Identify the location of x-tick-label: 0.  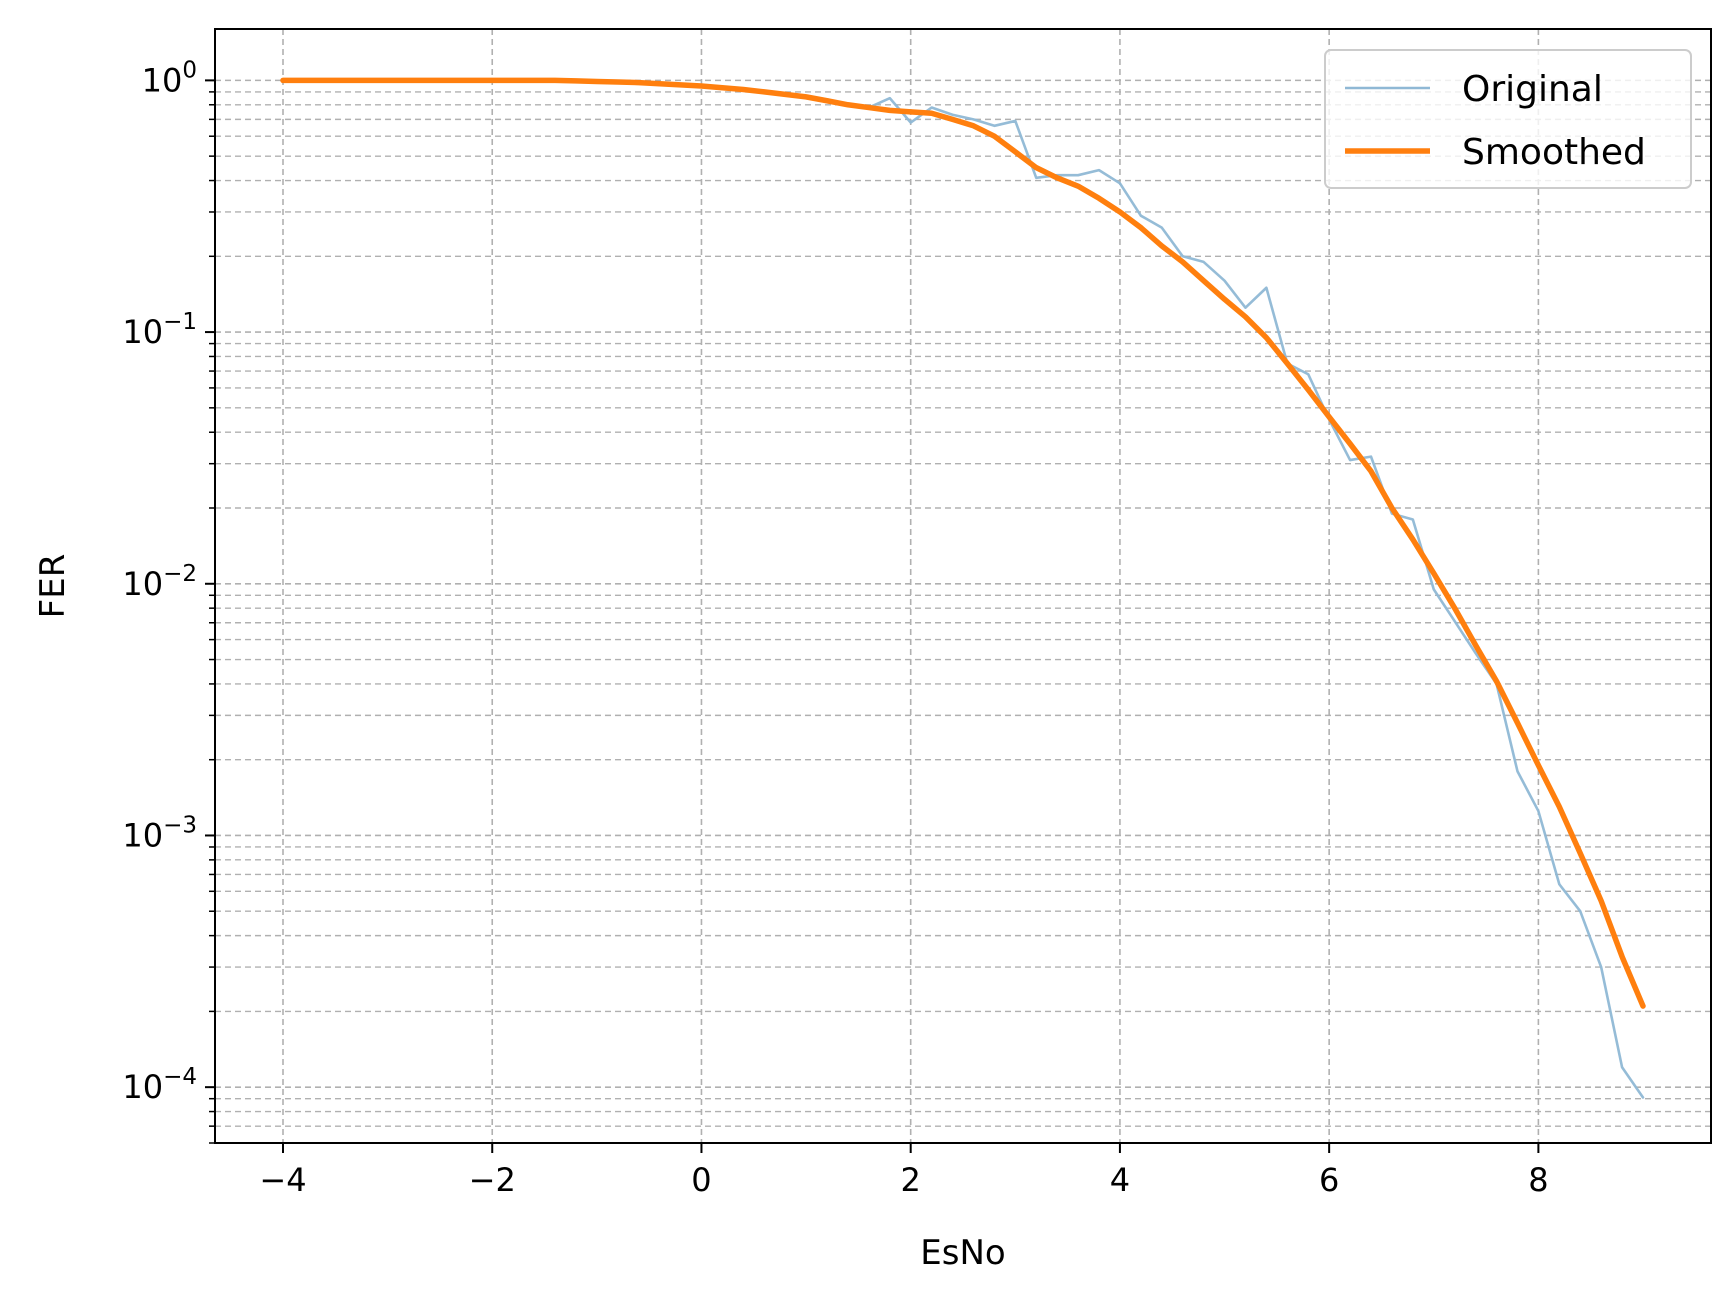
(701, 1180).